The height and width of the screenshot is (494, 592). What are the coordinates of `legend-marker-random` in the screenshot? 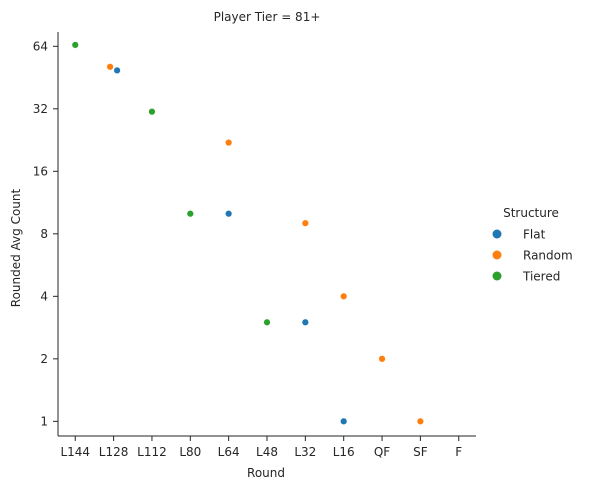 It's located at (497, 255).